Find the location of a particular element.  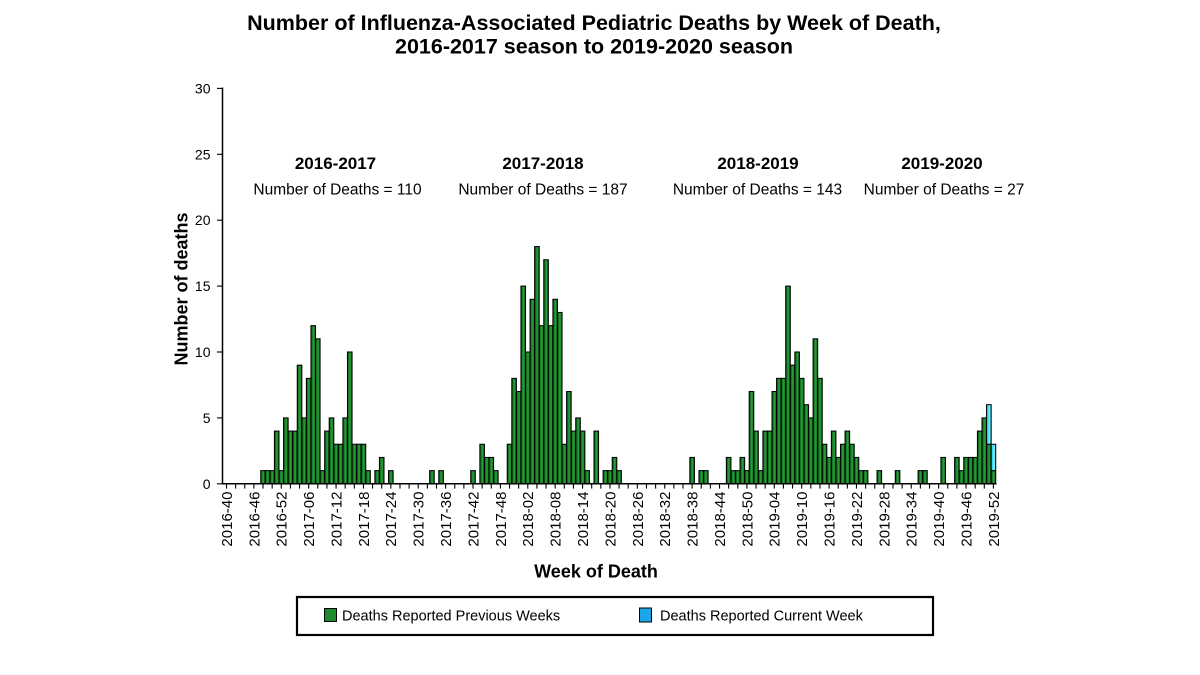

svg-text: 20 is located at coordinates (203, 220).